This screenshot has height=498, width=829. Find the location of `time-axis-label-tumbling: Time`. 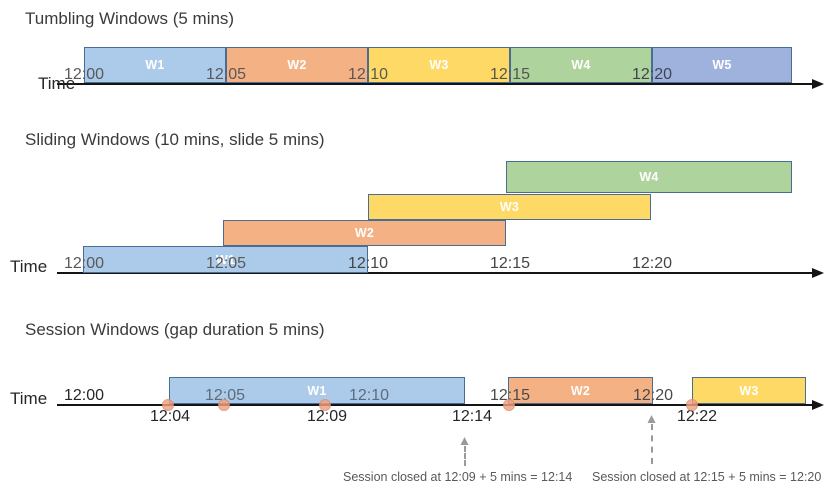

time-axis-label-tumbling: Time is located at coordinates (57, 83).